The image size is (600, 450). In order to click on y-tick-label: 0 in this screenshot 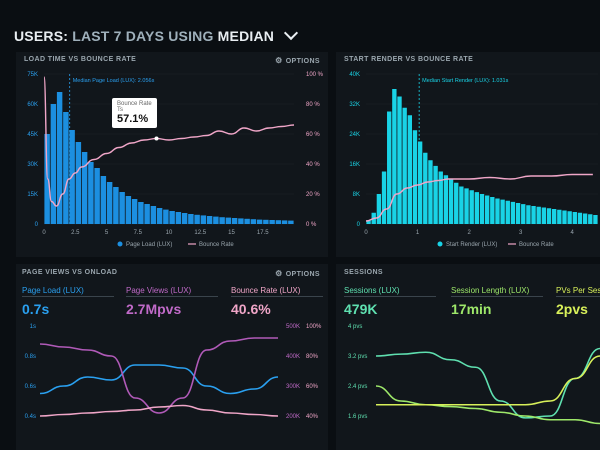, I will do `click(37, 225)`.